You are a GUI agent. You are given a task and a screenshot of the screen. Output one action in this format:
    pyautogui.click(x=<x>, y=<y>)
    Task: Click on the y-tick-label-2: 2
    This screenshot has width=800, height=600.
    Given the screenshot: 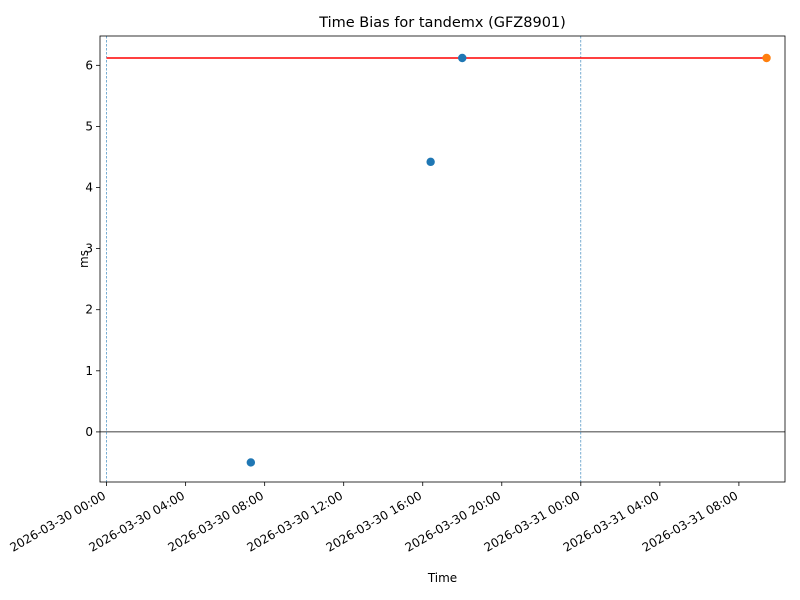 What is the action you would take?
    pyautogui.click(x=89, y=310)
    